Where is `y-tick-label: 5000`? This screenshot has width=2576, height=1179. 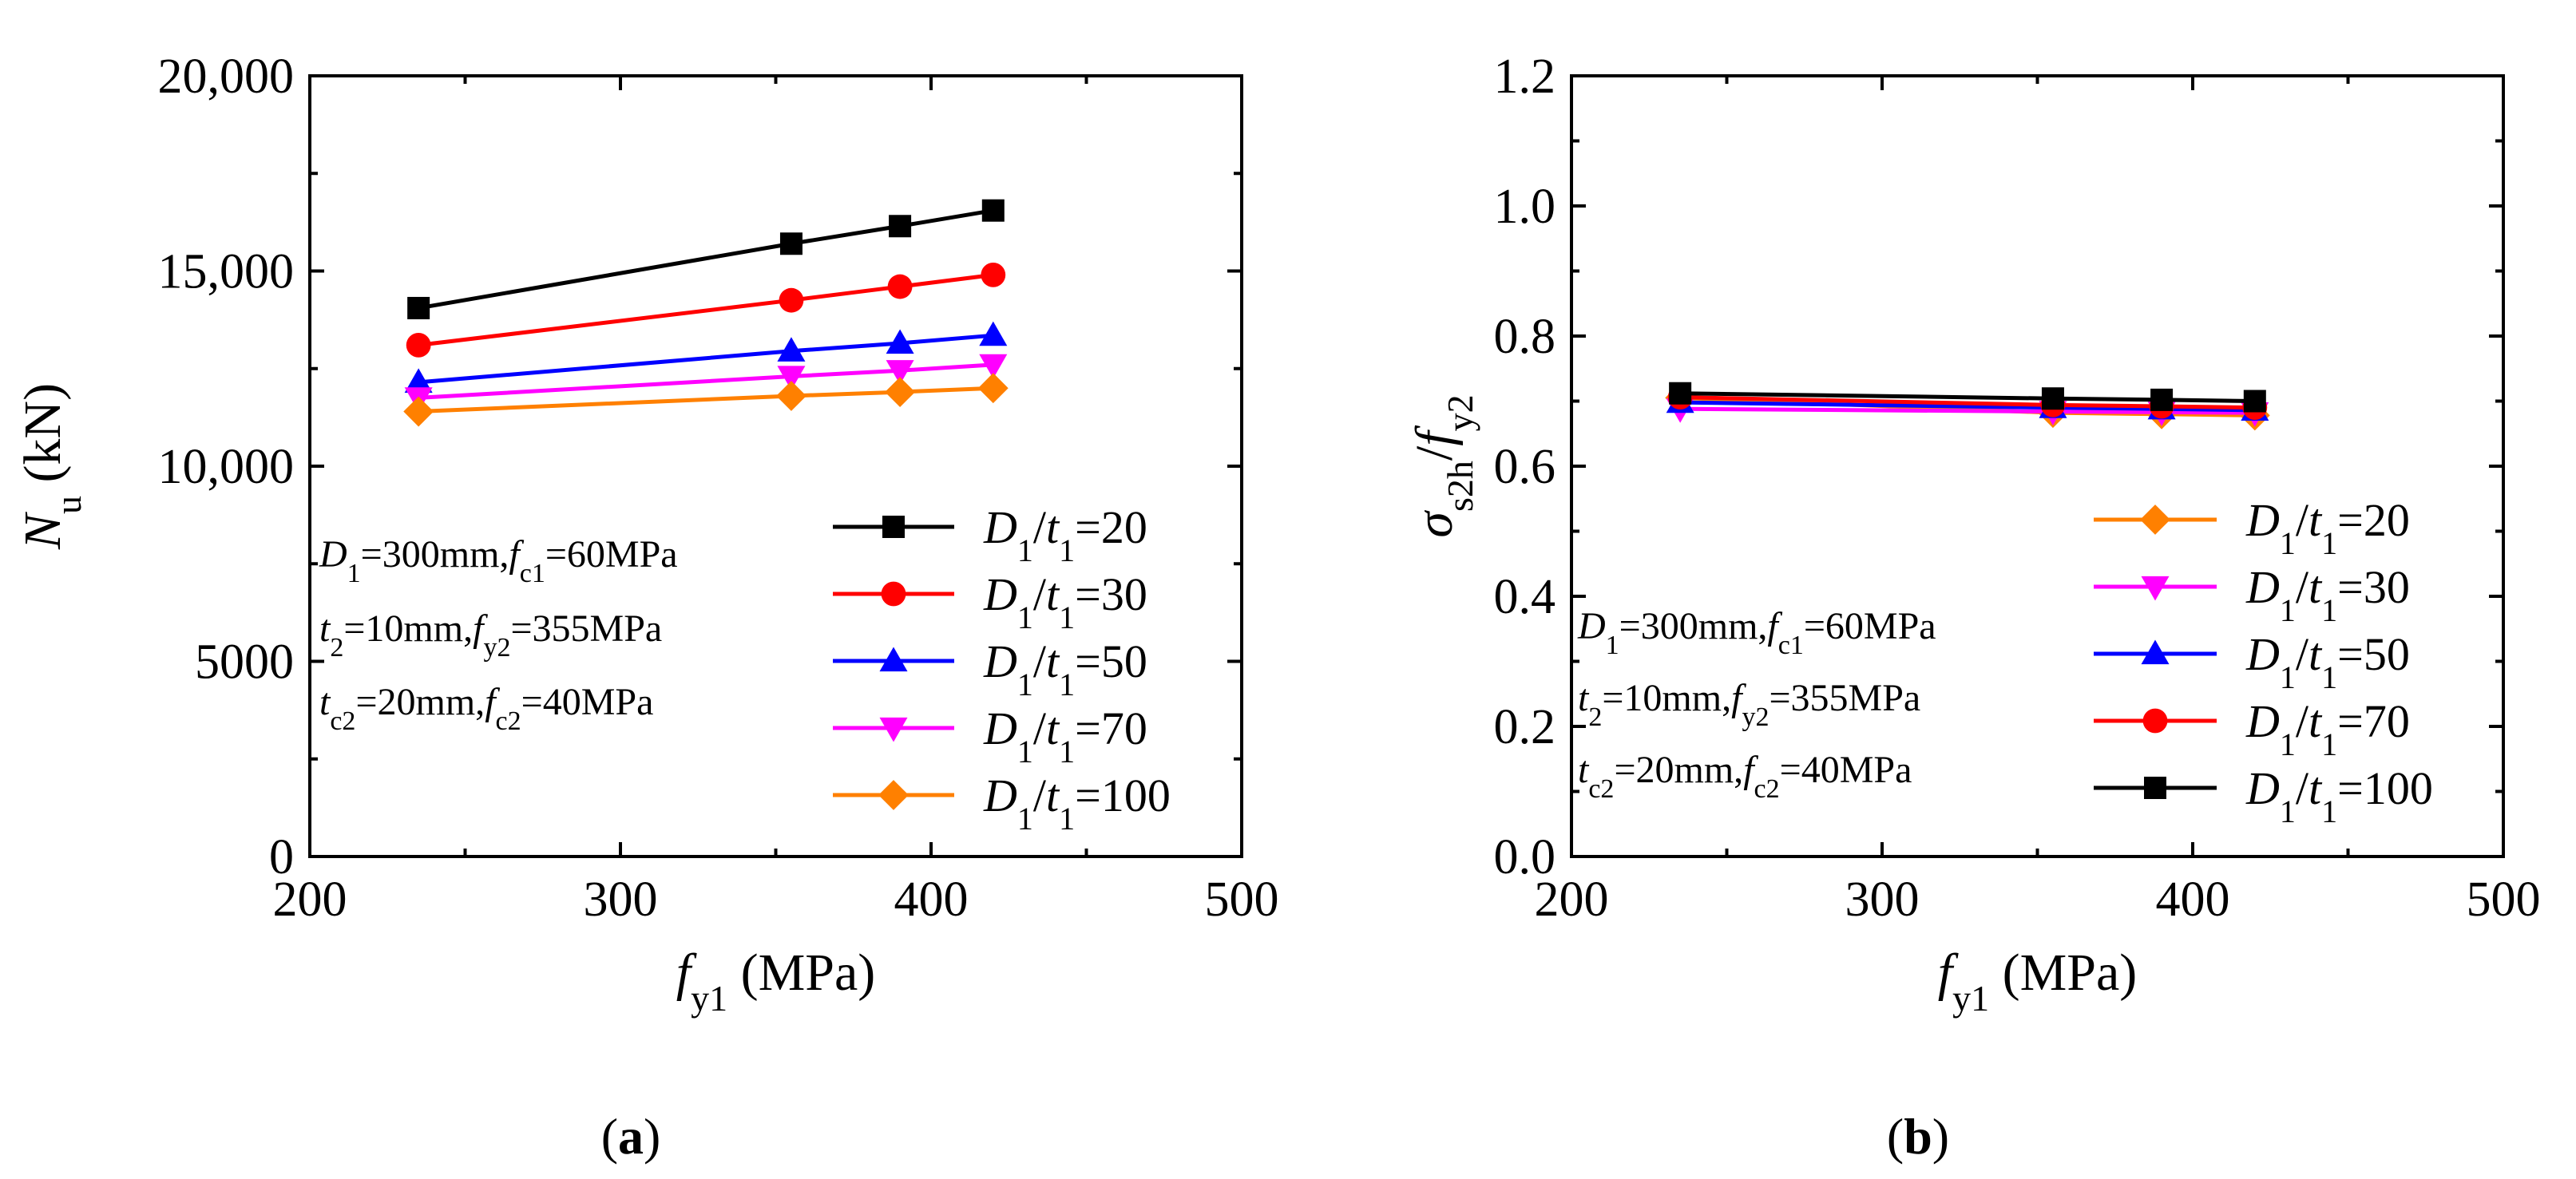 y-tick-label: 5000 is located at coordinates (244, 662).